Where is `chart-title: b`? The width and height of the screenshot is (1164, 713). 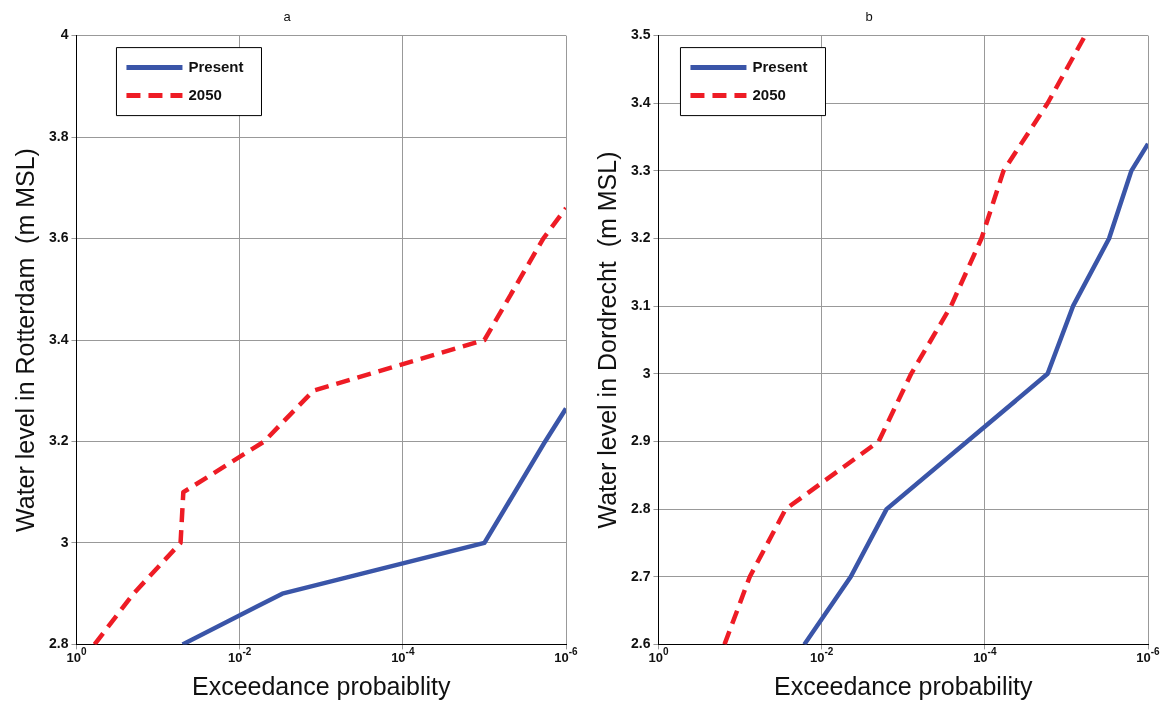
chart-title: b is located at coordinates (869, 17).